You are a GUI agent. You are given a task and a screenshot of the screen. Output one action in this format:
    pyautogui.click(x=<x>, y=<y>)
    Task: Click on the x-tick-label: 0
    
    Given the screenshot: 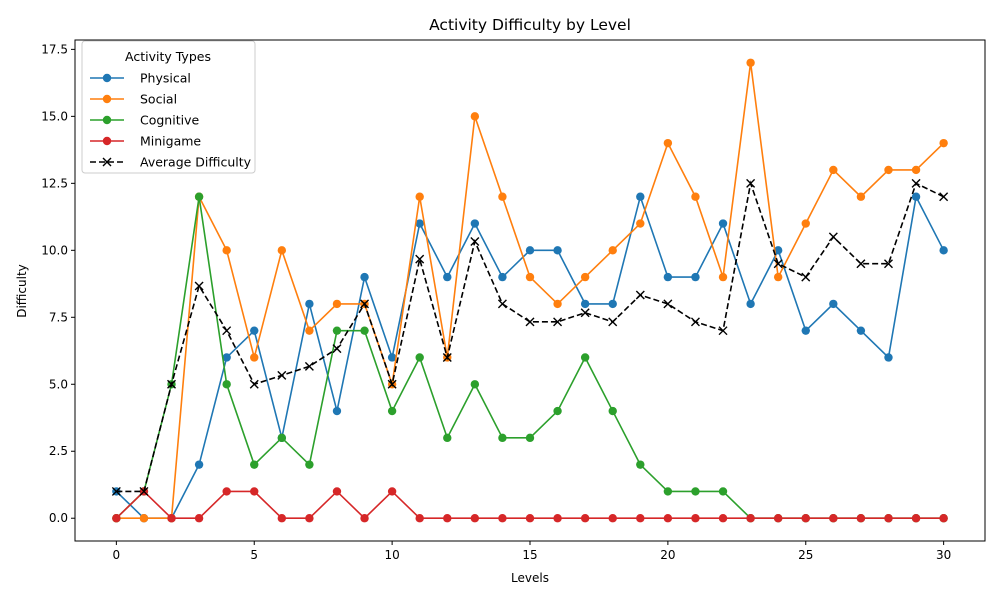 What is the action you would take?
    pyautogui.click(x=117, y=555)
    